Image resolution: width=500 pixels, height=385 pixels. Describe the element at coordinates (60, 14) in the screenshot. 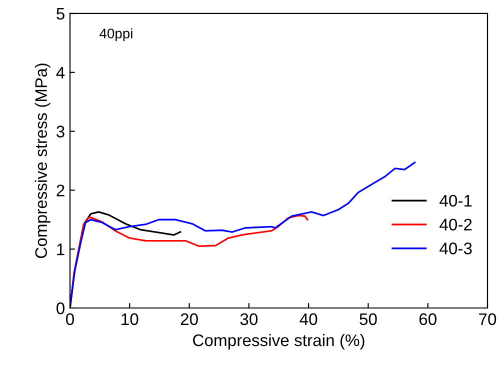

I see `y-tick-label: 5` at that location.